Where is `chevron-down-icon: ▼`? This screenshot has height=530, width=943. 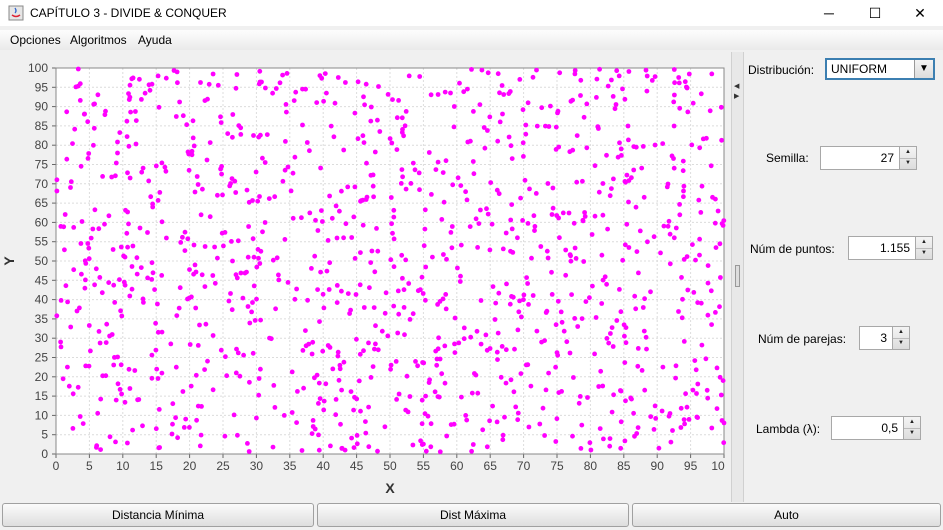
chevron-down-icon: ▼ is located at coordinates (923, 69).